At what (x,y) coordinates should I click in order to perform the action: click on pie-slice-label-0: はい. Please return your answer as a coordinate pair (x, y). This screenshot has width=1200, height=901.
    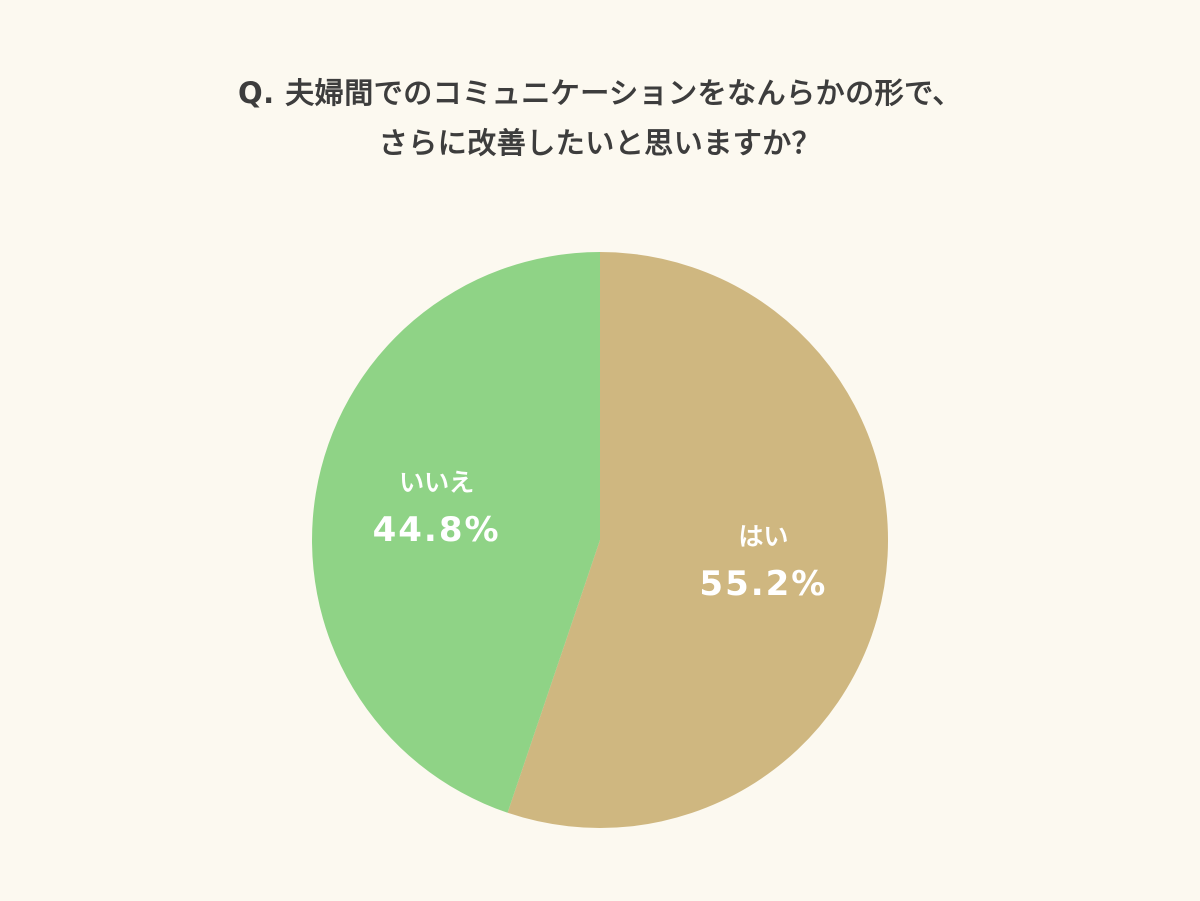
    Looking at the image, I should click on (763, 536).